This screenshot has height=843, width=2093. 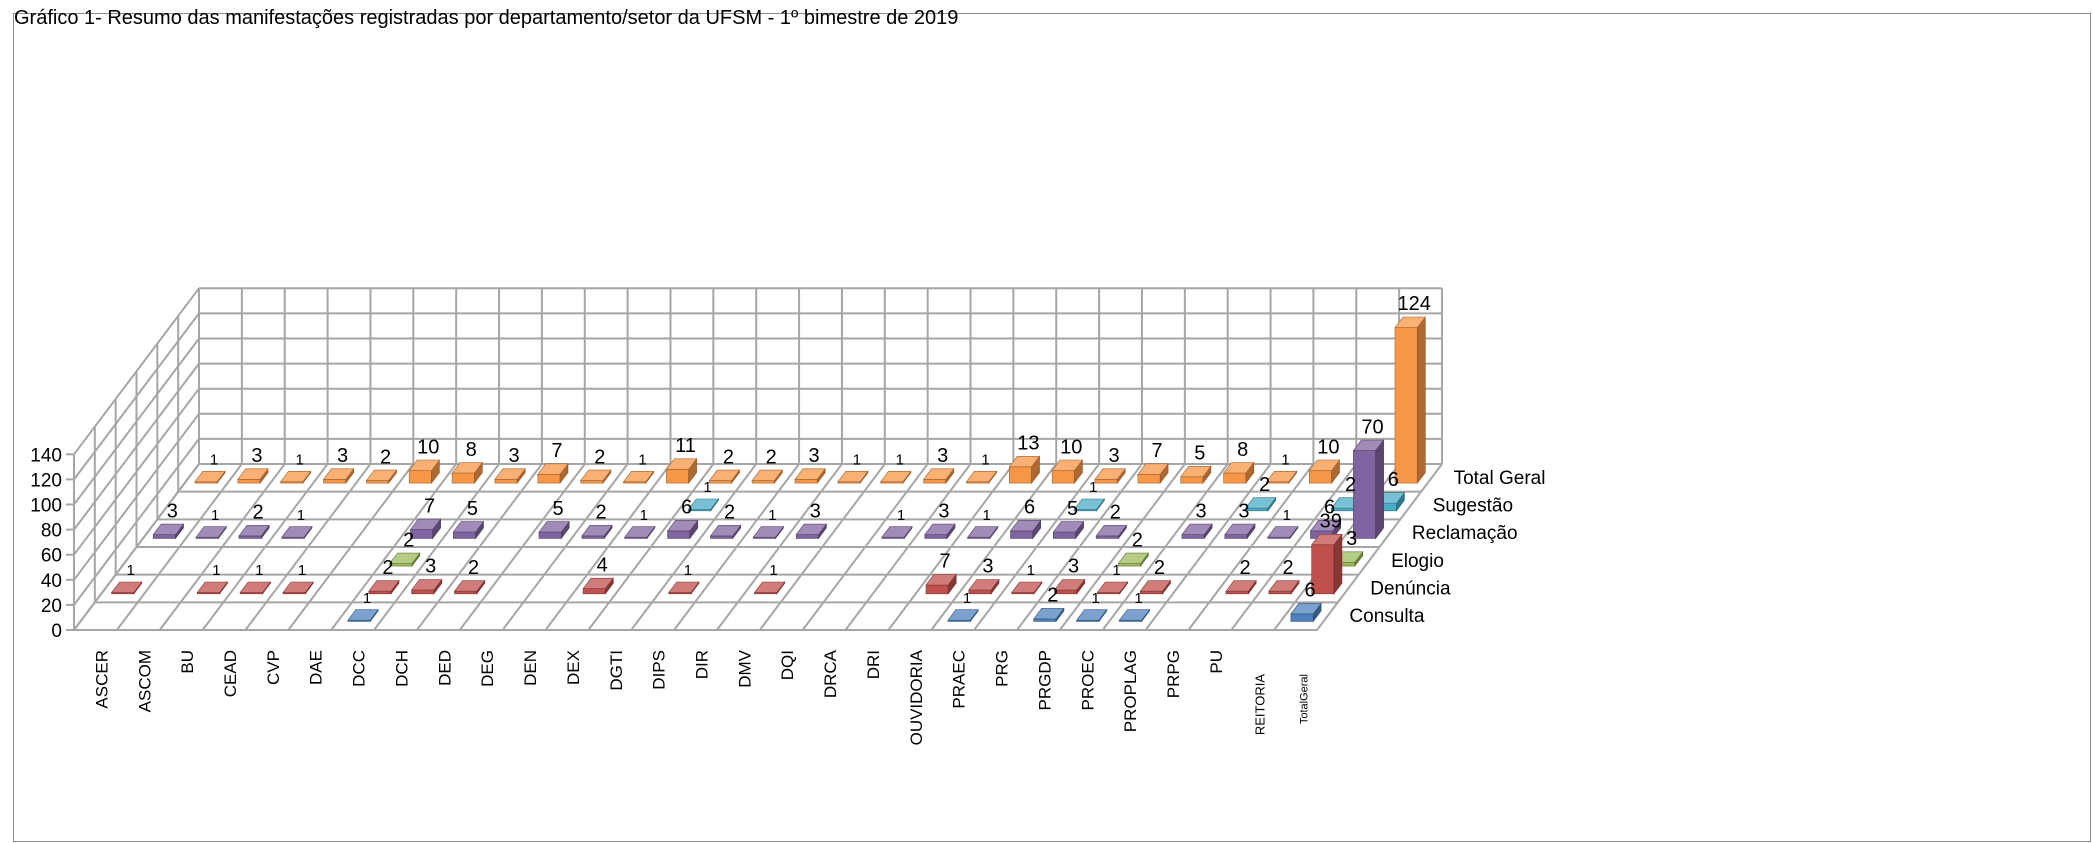 I want to click on category-label: DRCA, so click(x=830, y=673).